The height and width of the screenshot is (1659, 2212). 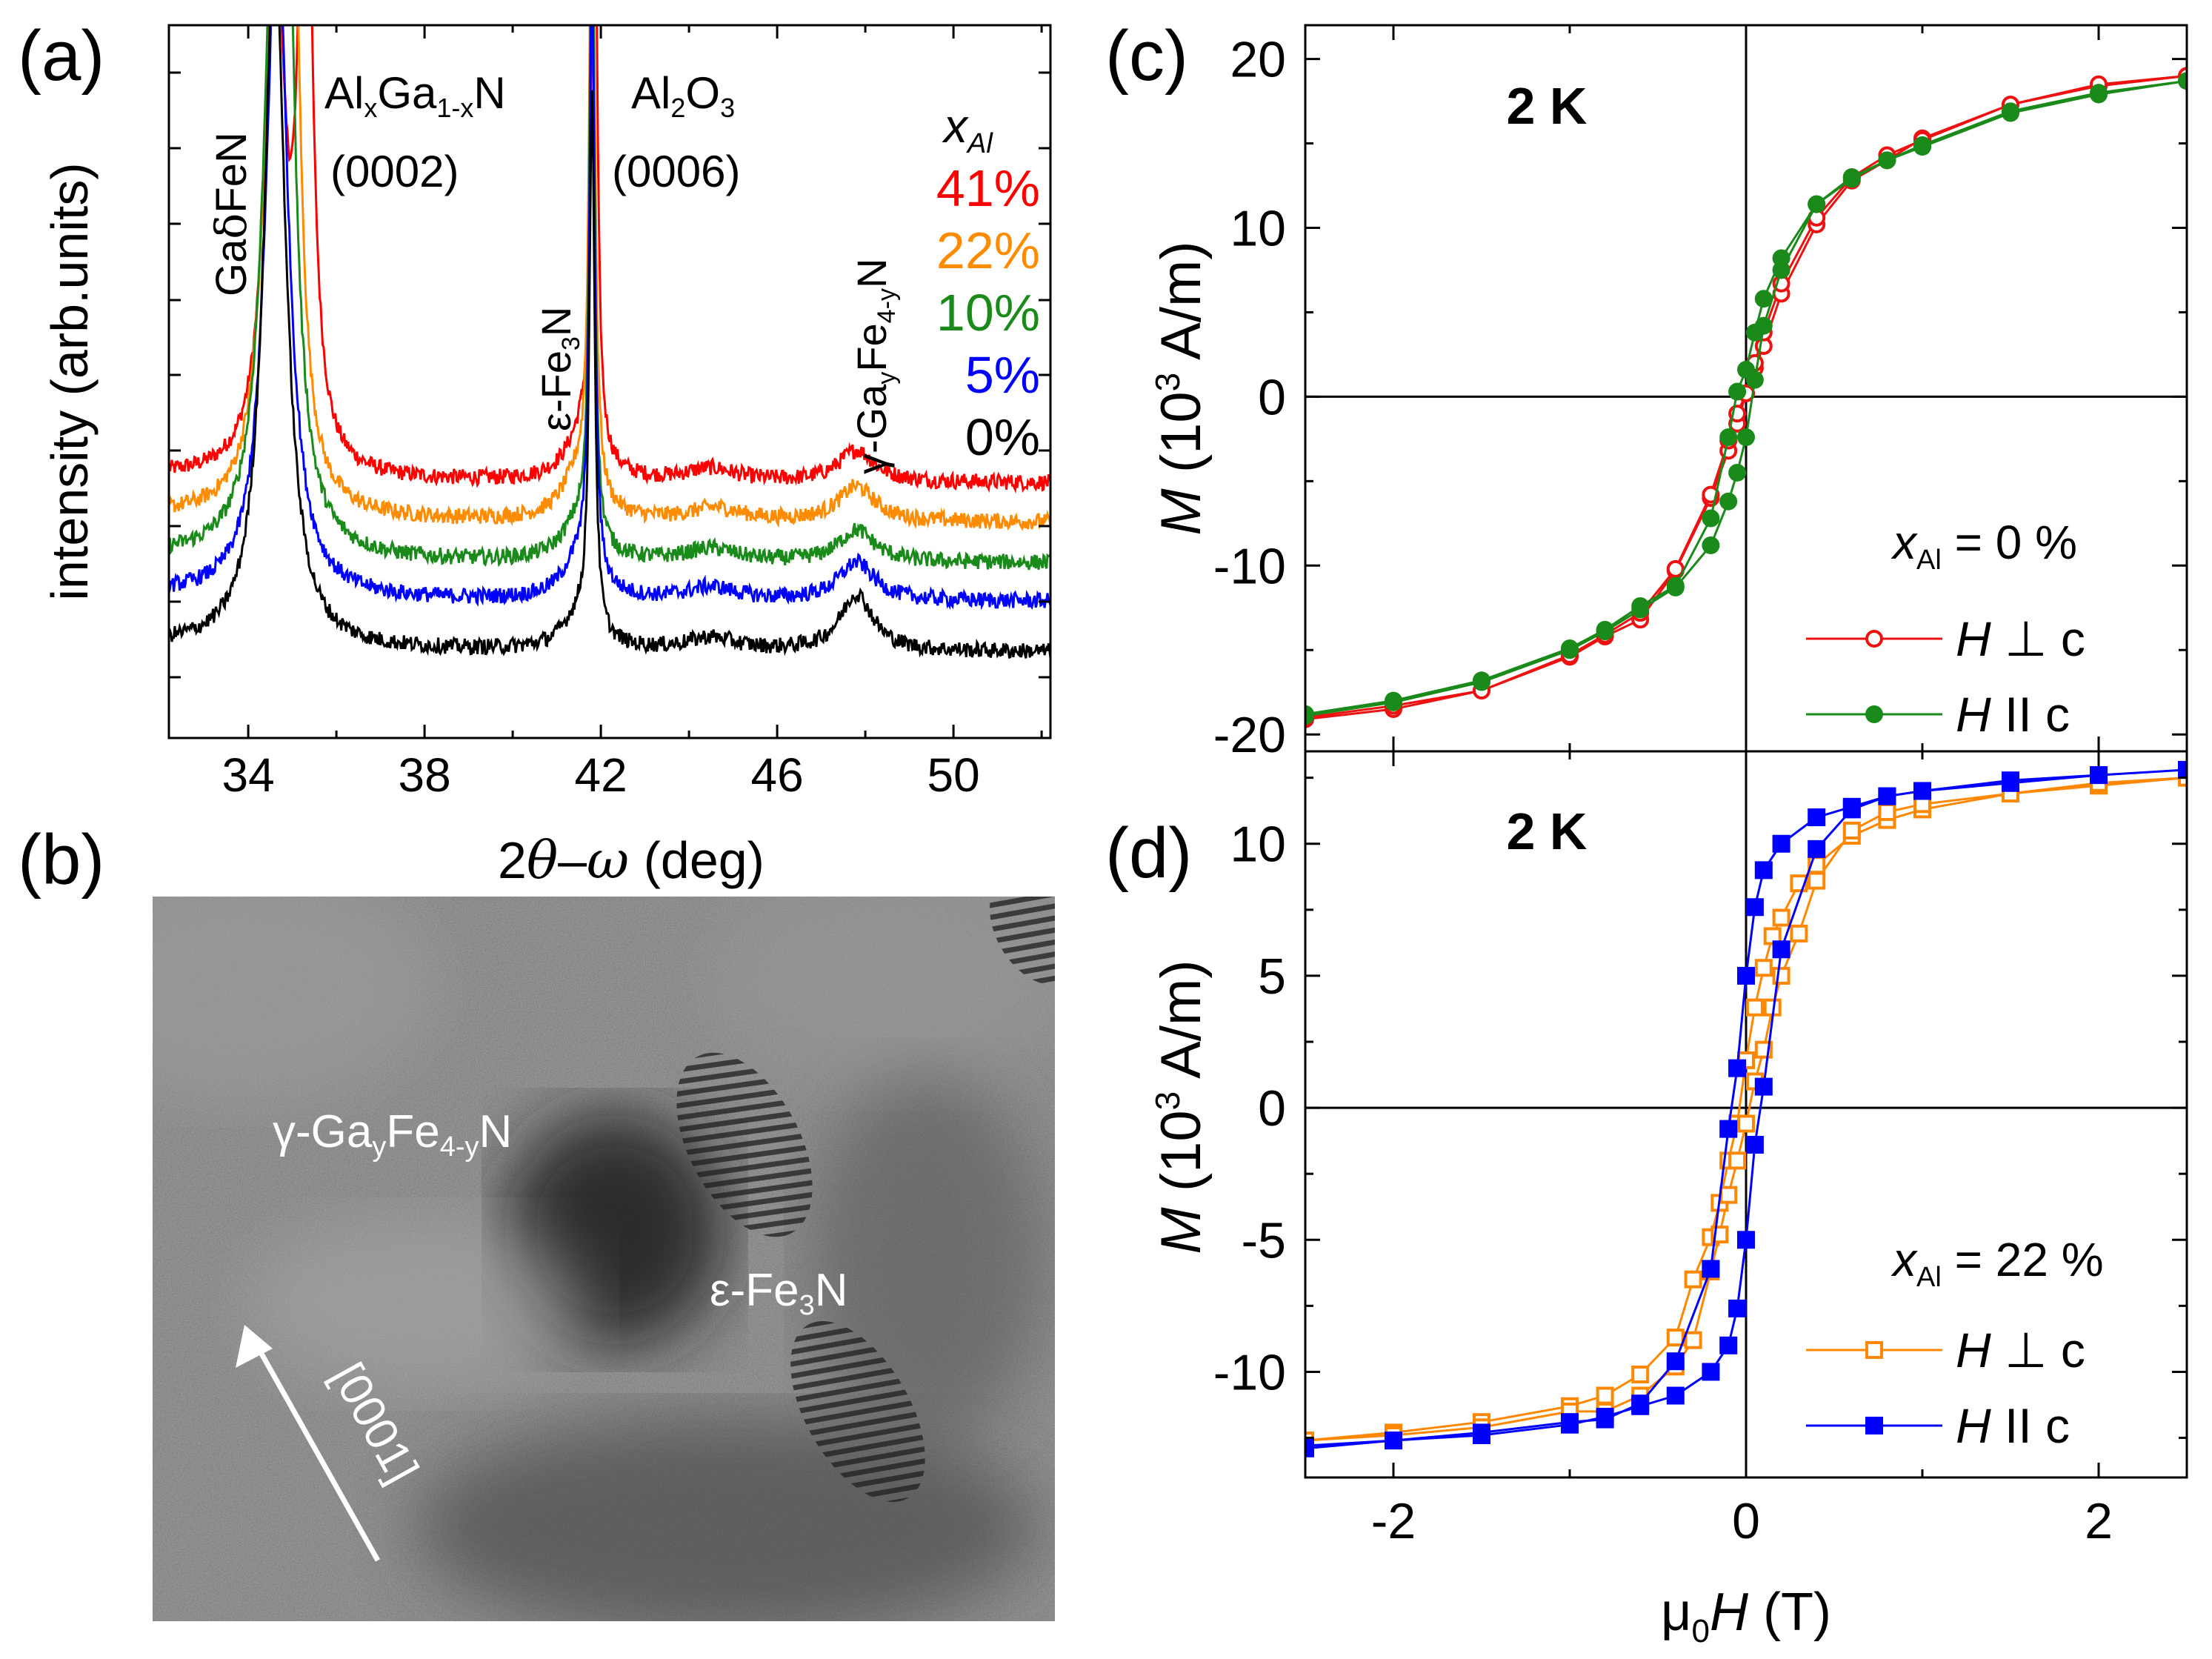 I want to click on d-x-tick-label: 2, so click(x=2099, y=1521).